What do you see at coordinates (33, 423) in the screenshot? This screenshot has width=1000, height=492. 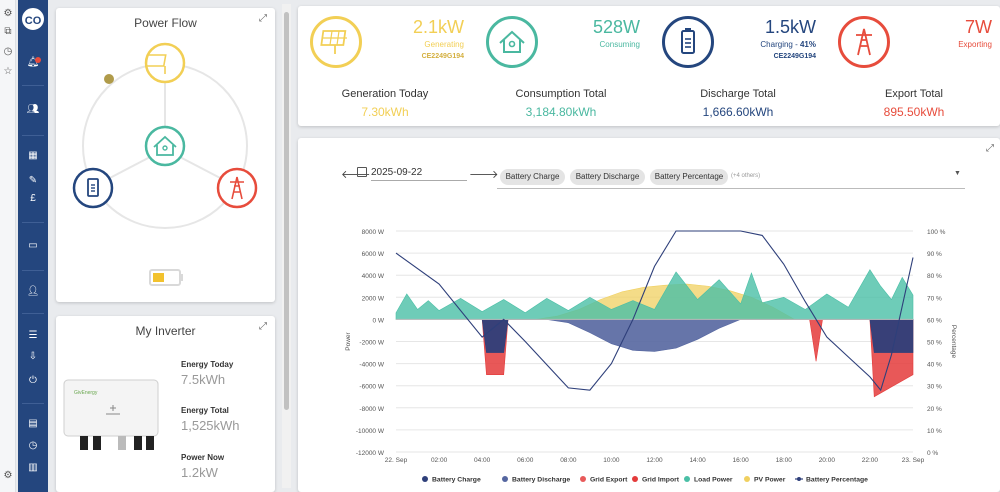 I see `document-icon: ▤` at bounding box center [33, 423].